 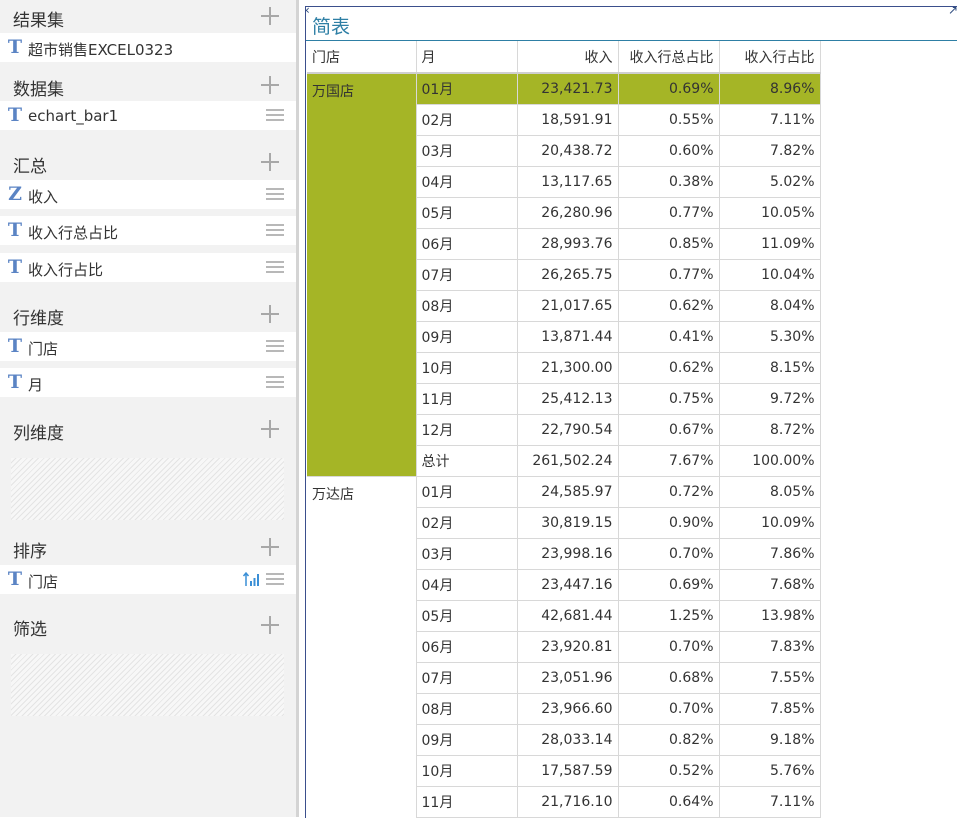 What do you see at coordinates (568, 647) in the screenshot?
I see `revenue-cell: 23,920.81` at bounding box center [568, 647].